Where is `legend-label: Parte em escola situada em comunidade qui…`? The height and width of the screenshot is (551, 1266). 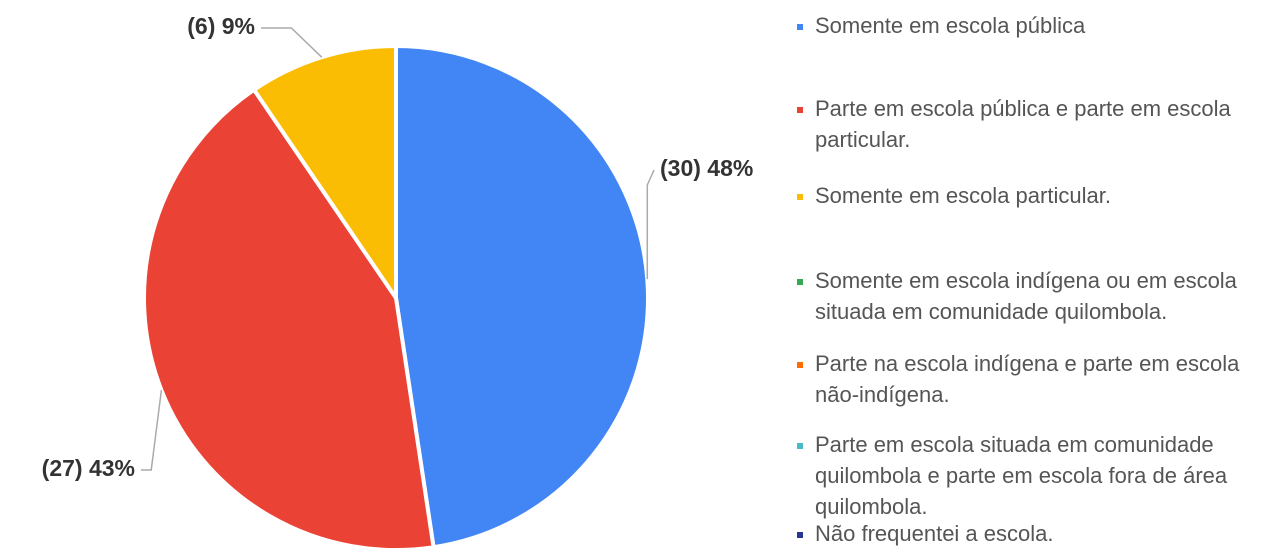
legend-label: Parte em escola situada em comunidade qui… is located at coordinates (1021, 475).